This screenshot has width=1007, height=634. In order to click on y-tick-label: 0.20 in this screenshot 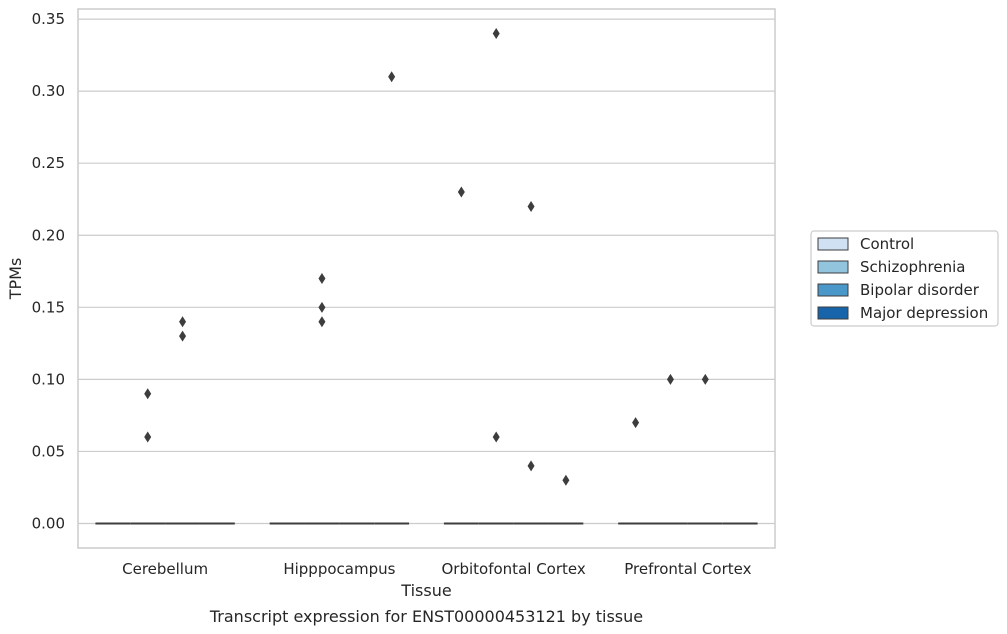, I will do `click(48, 235)`.